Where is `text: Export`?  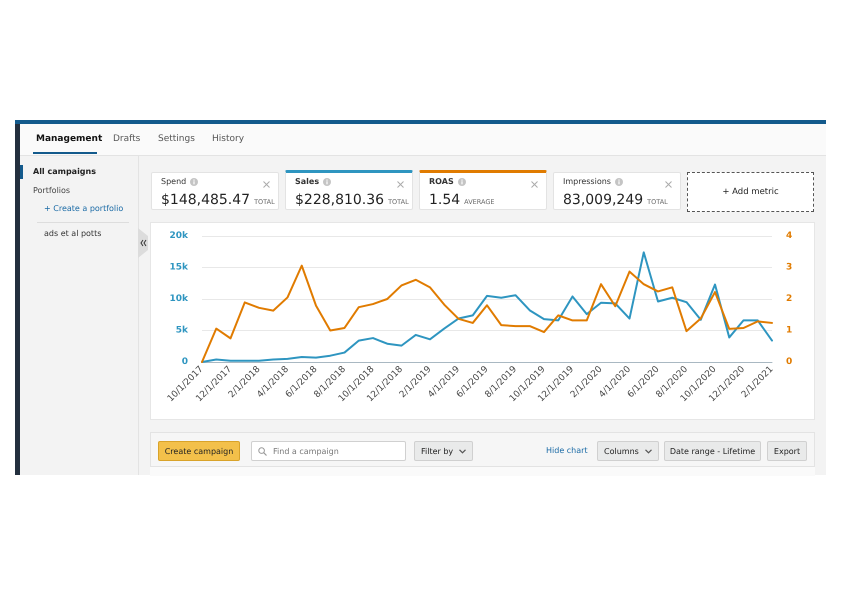 text: Export is located at coordinates (787, 451).